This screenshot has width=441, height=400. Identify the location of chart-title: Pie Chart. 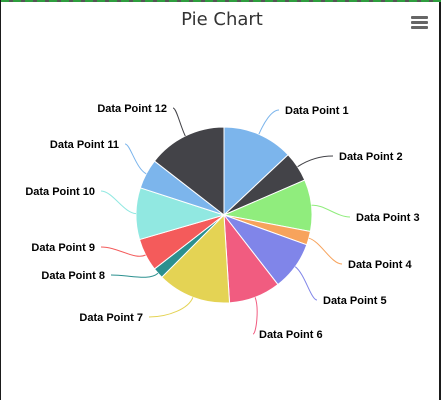
(222, 19).